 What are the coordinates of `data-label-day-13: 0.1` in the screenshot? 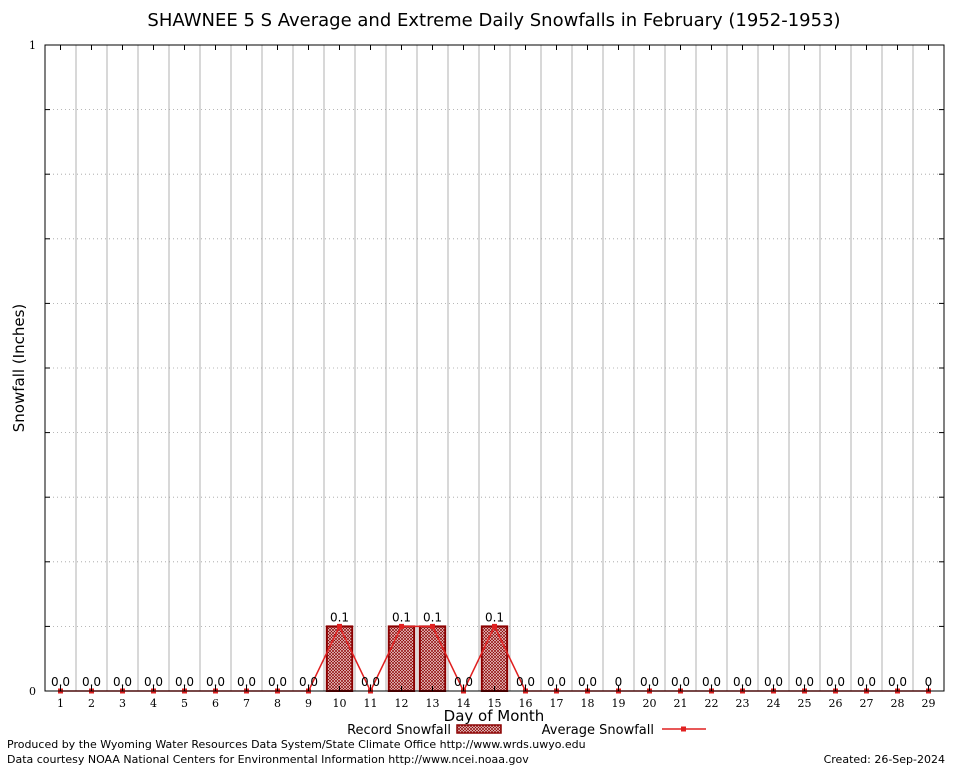 It's located at (432, 617).